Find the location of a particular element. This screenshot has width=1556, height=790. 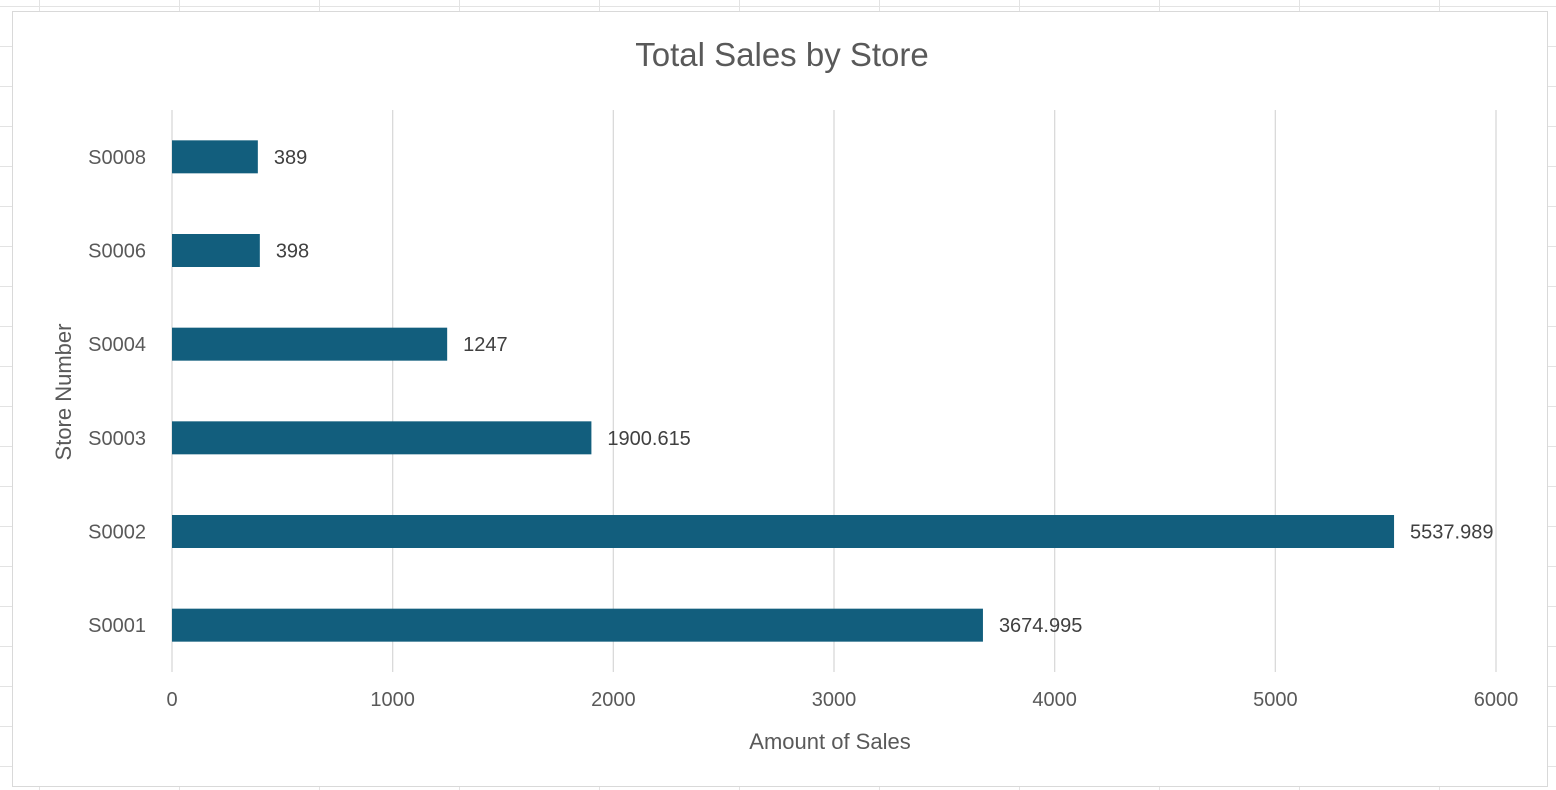

chart-title: Total Sales by Store is located at coordinates (782, 54).